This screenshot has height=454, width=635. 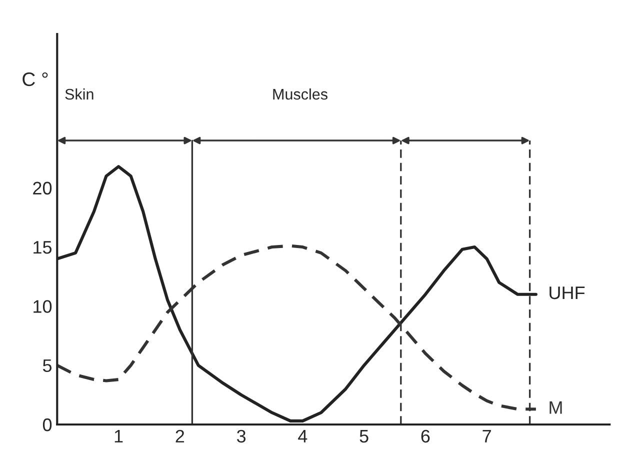 What do you see at coordinates (118, 436) in the screenshot?
I see `x-tick-label: 1` at bounding box center [118, 436].